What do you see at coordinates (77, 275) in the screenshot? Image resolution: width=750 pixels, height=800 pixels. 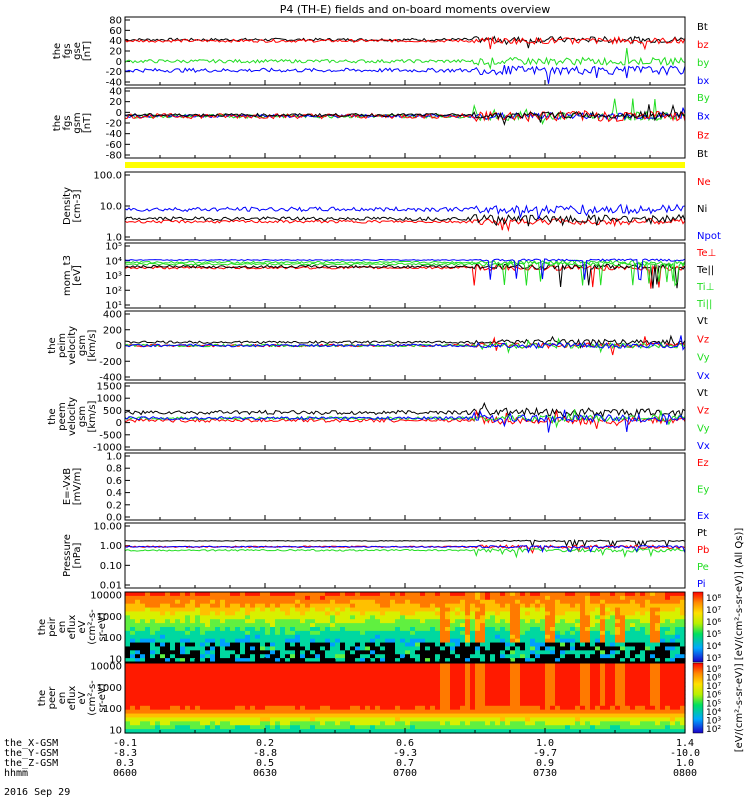 I see `y-axis-label: [eV]` at bounding box center [77, 275].